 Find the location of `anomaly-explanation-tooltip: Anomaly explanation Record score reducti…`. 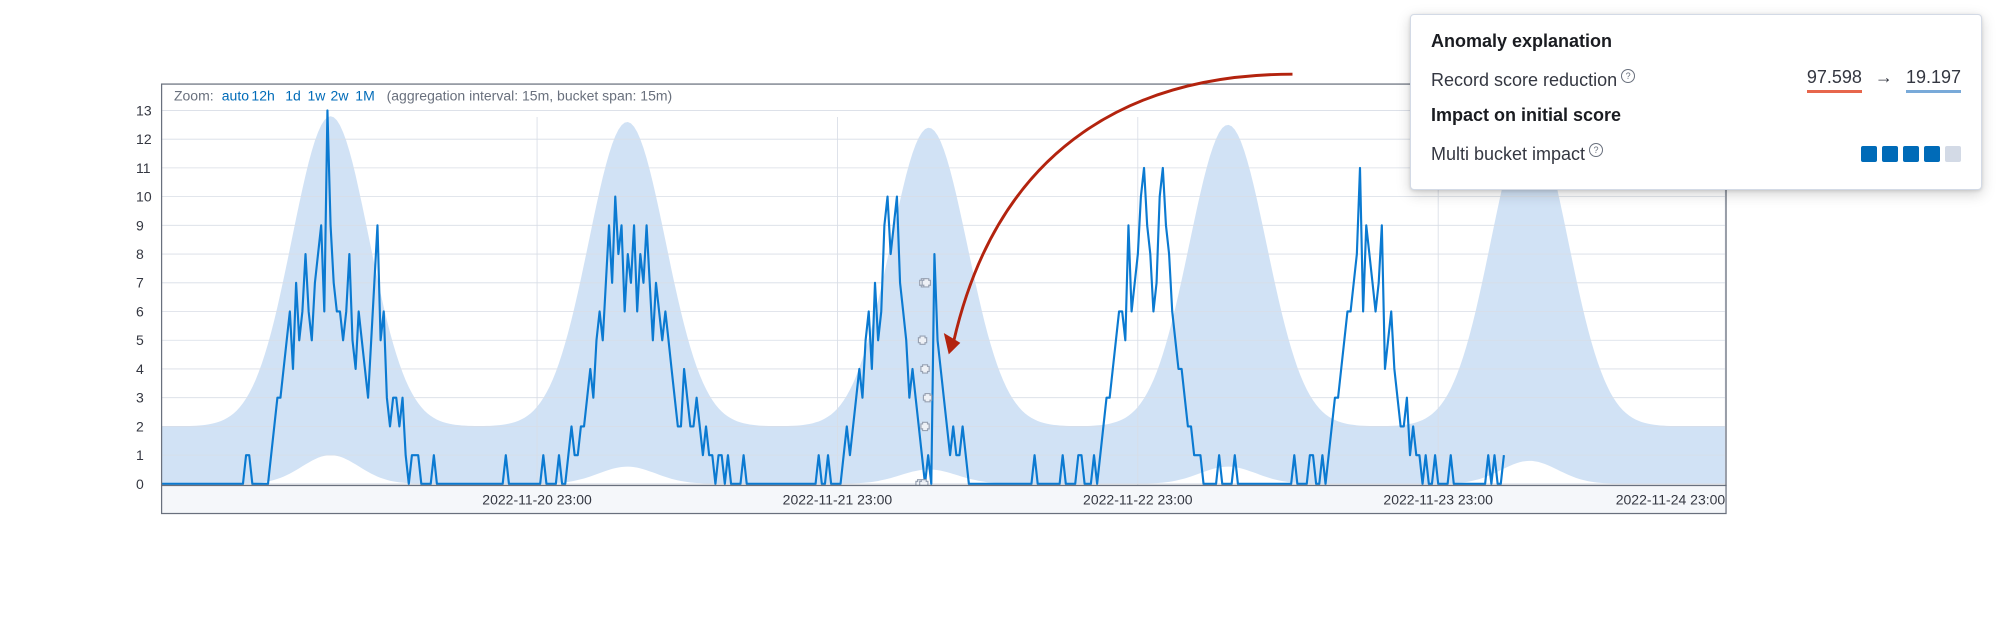

anomaly-explanation-tooltip: Anomaly explanation Record score reducti… is located at coordinates (1696, 102).